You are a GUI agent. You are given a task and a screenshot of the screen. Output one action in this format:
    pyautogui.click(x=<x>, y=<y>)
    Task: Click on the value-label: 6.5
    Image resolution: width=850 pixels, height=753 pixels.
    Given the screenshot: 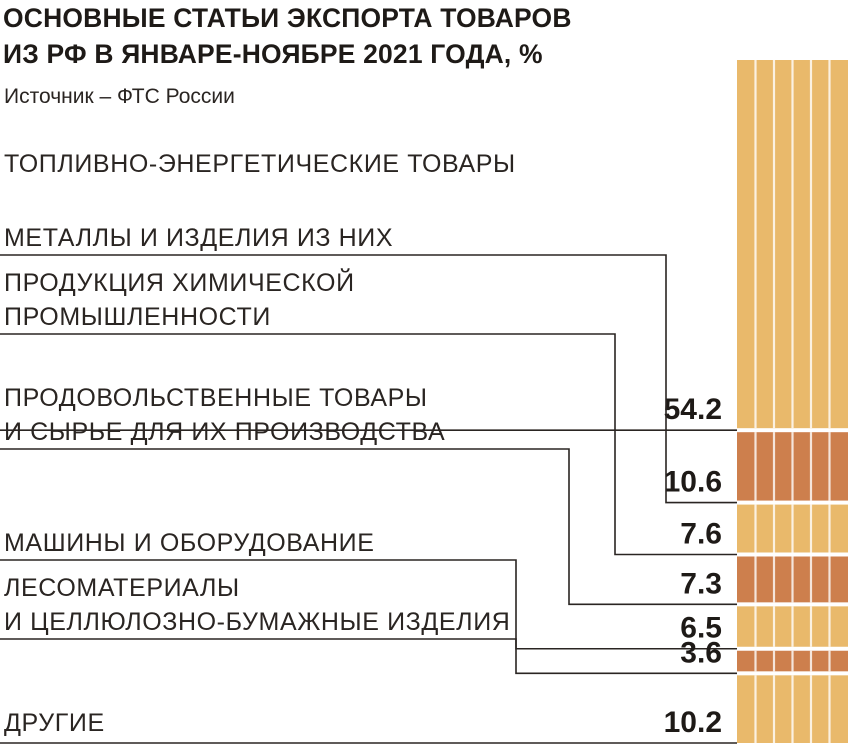 What is the action you would take?
    pyautogui.click(x=701, y=628)
    